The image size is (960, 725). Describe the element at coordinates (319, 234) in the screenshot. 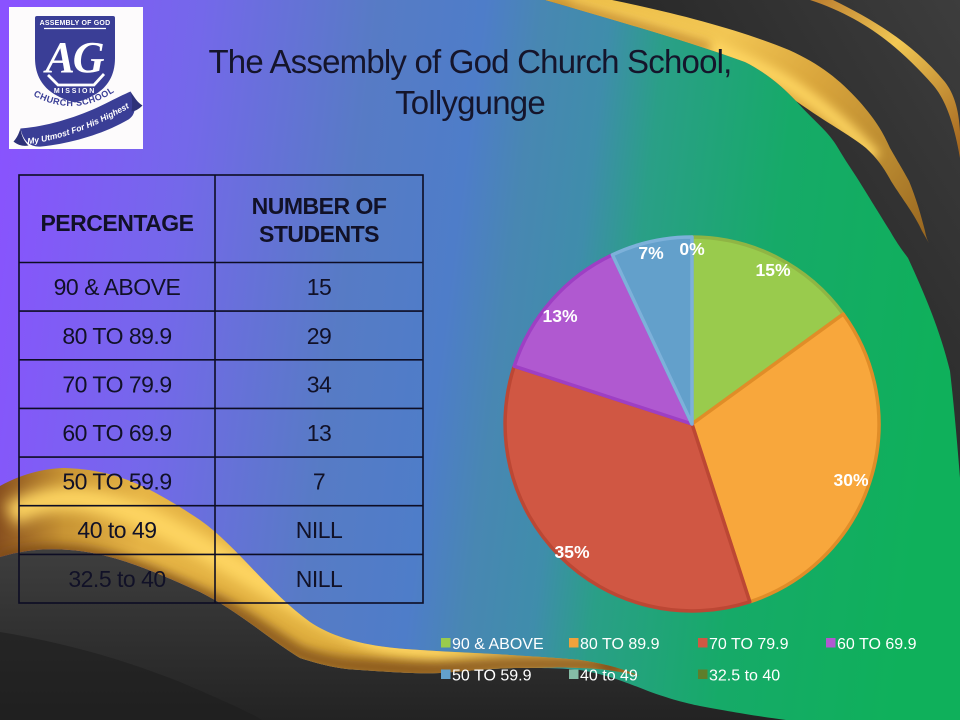

I see `svg-text: STUDENTS` at that location.